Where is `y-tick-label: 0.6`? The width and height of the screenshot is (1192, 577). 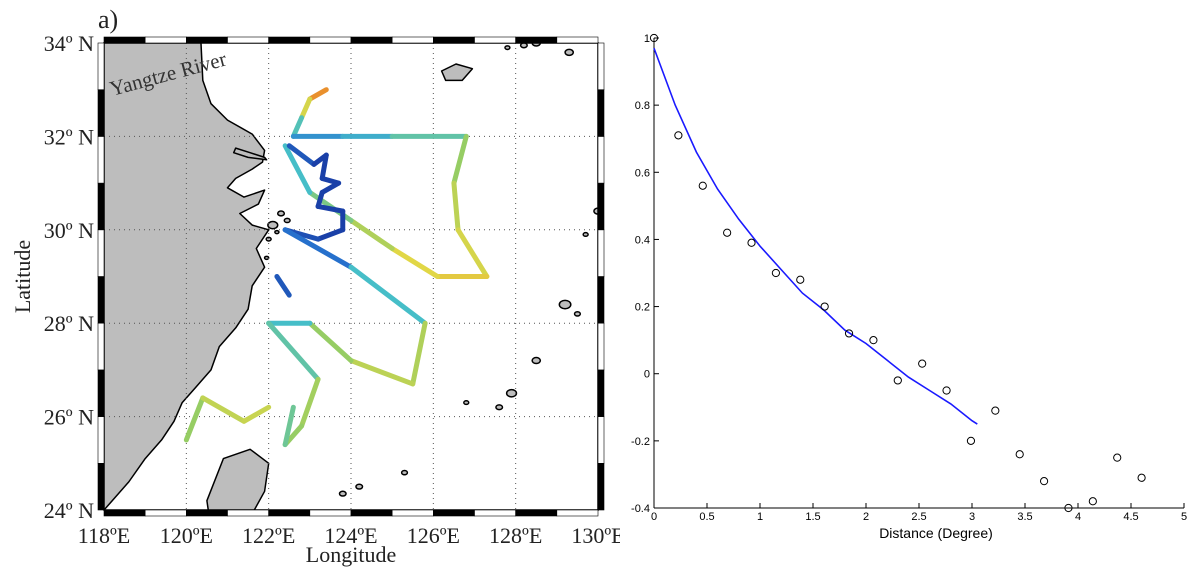 y-tick-label: 0.6 is located at coordinates (642, 173).